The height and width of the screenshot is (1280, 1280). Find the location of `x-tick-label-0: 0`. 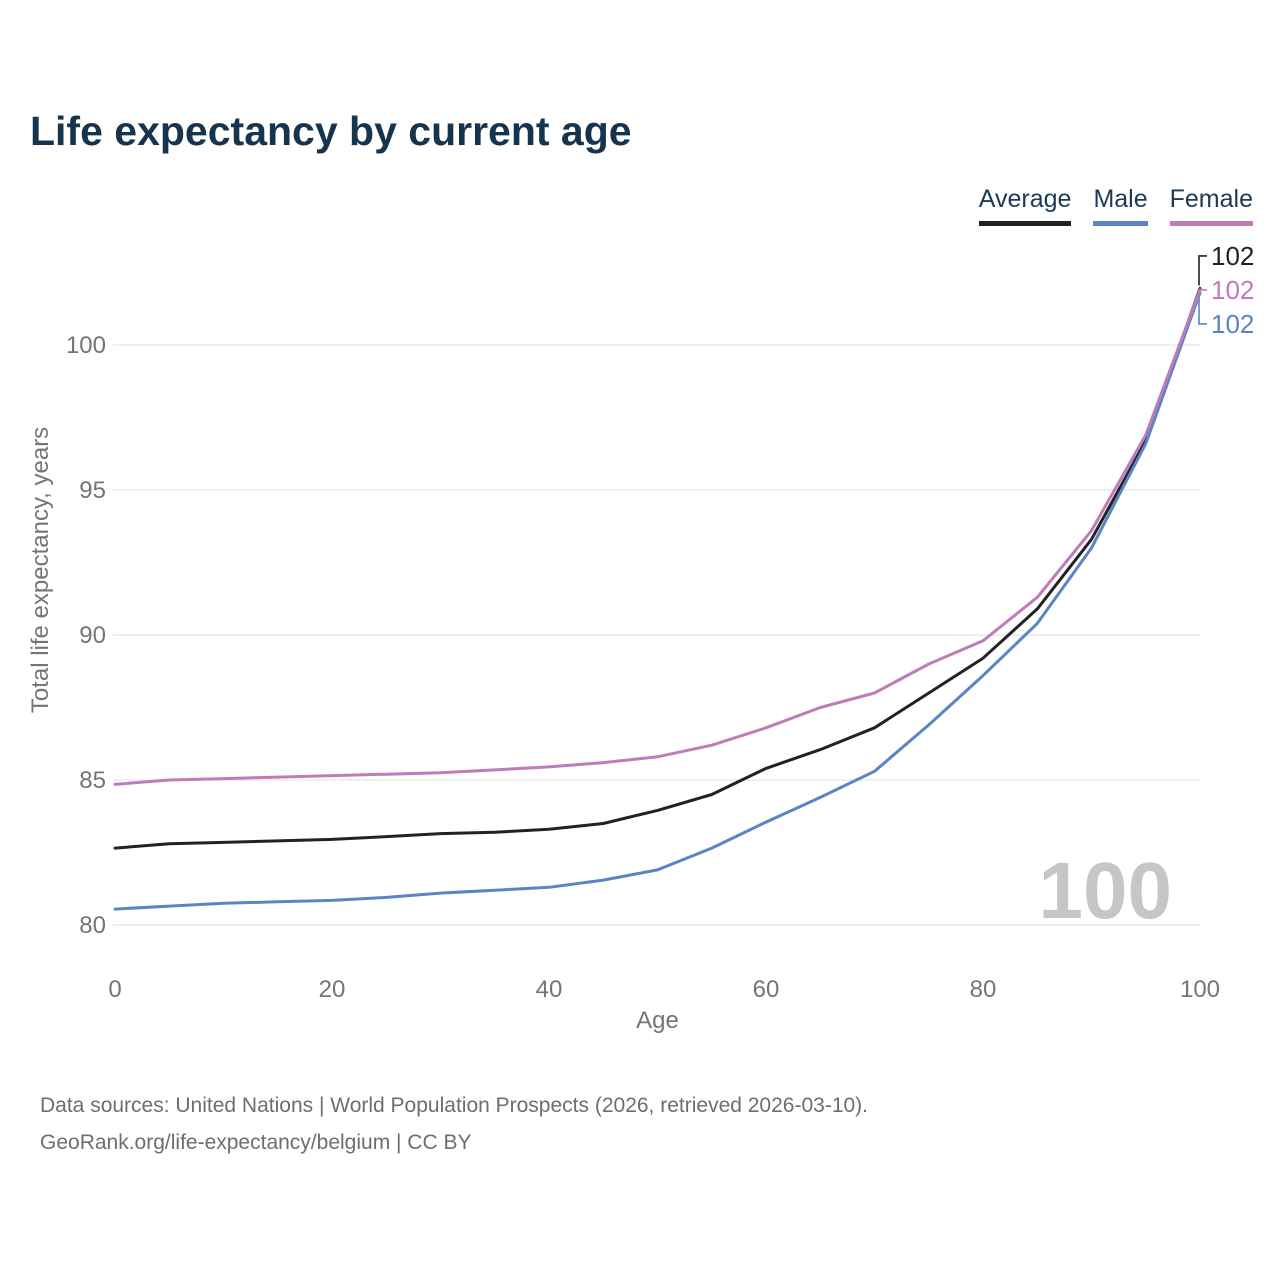

x-tick-label-0: 0 is located at coordinates (114, 989).